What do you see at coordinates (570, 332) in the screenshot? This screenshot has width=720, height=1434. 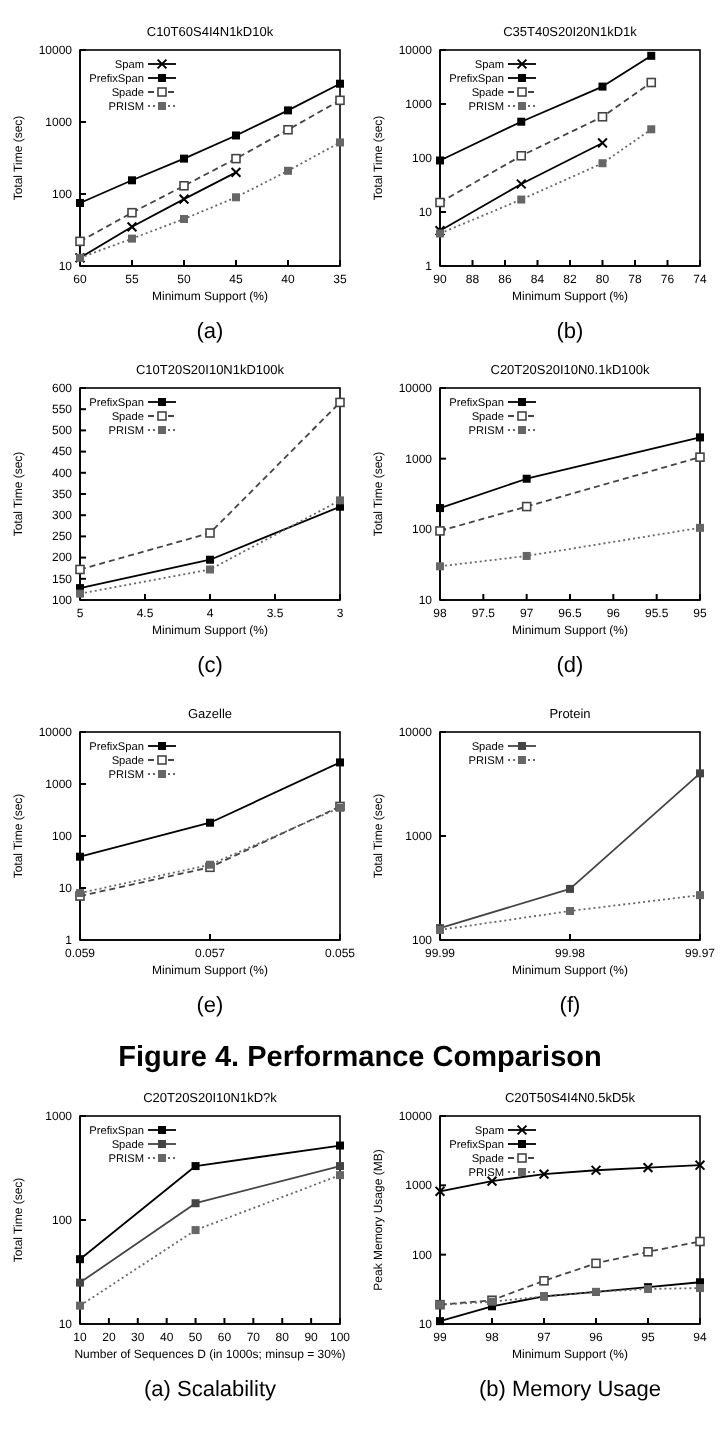 I see `text: (b)` at bounding box center [570, 332].